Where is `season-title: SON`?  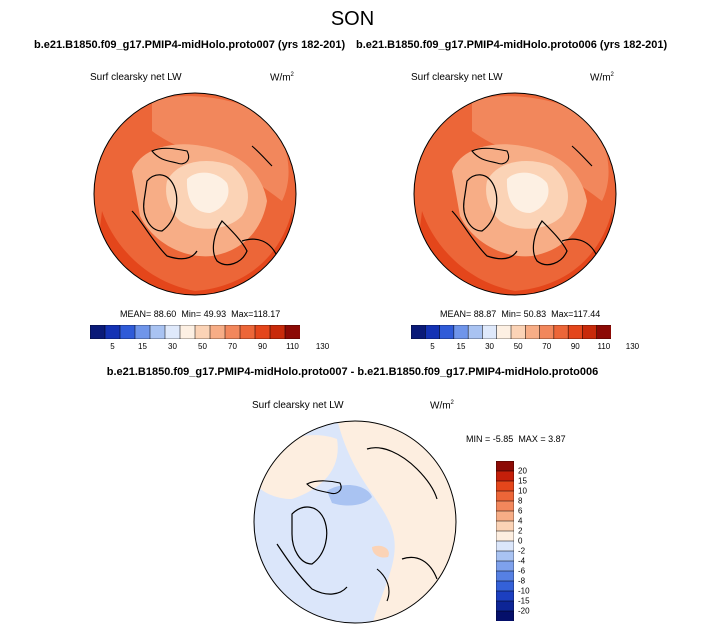 season-title: SON is located at coordinates (352, 19).